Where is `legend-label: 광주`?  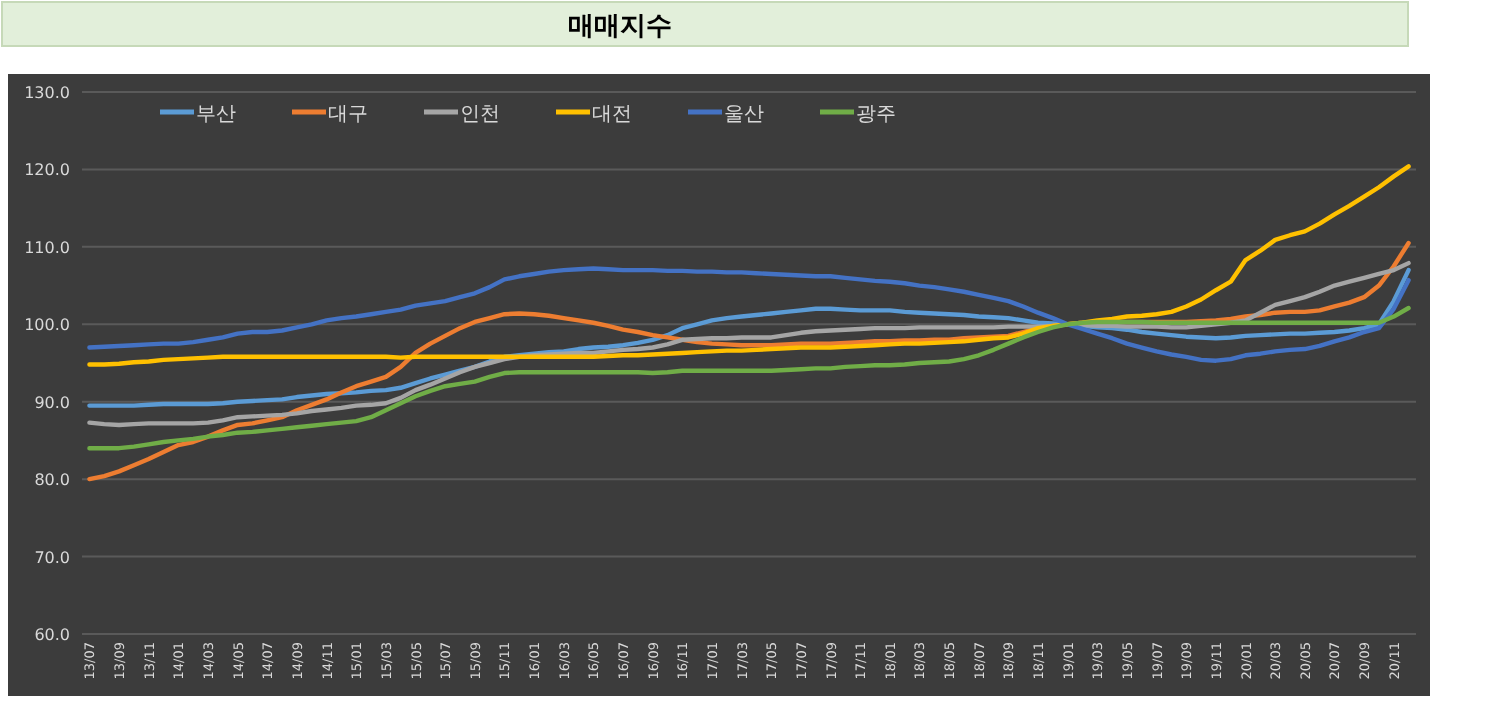 legend-label: 광주 is located at coordinates (876, 115).